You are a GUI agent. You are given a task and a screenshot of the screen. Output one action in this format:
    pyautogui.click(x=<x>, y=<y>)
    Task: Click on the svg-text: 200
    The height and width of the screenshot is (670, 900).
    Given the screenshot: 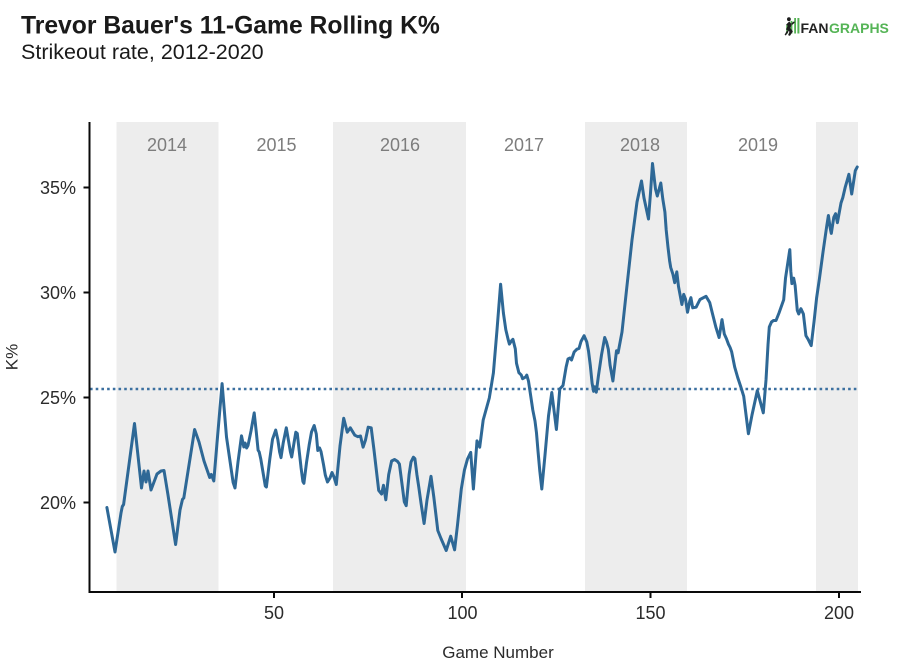 What is the action you would take?
    pyautogui.click(x=839, y=613)
    